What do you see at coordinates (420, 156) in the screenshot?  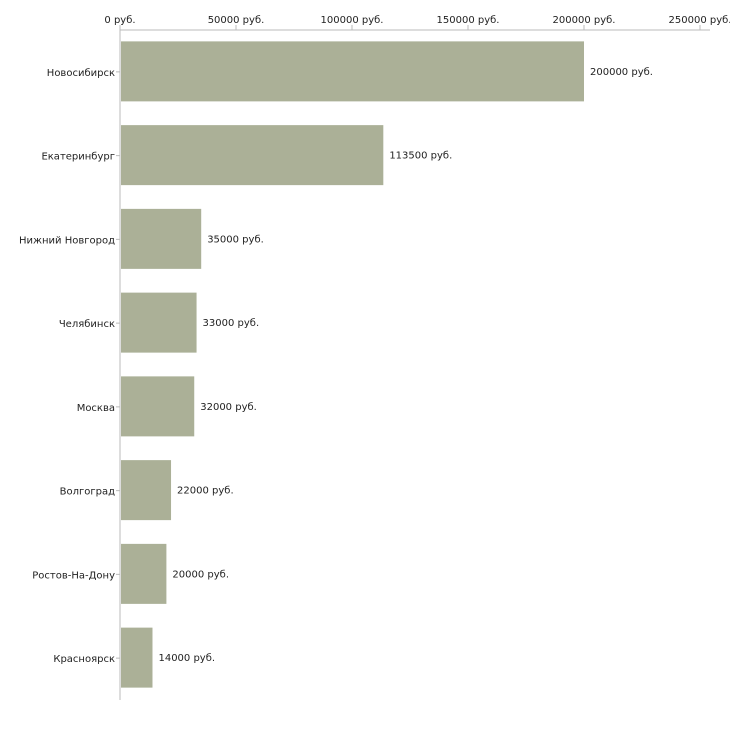 I see `value-label: 113500 руб.` at bounding box center [420, 156].